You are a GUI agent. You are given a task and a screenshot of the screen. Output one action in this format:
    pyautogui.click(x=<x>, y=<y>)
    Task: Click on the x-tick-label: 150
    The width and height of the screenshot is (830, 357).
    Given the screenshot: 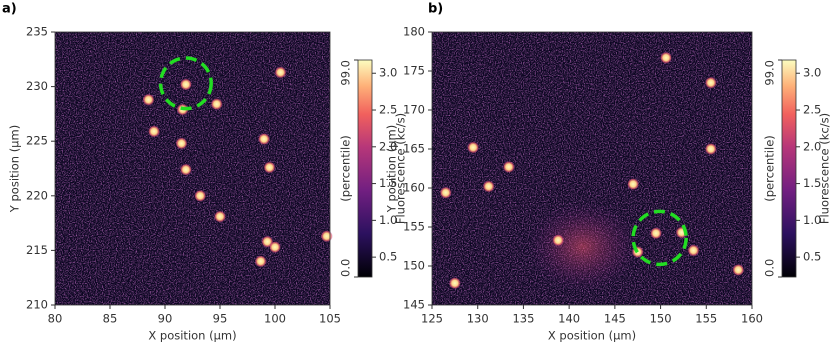 What is the action you would take?
    pyautogui.click(x=661, y=319)
    